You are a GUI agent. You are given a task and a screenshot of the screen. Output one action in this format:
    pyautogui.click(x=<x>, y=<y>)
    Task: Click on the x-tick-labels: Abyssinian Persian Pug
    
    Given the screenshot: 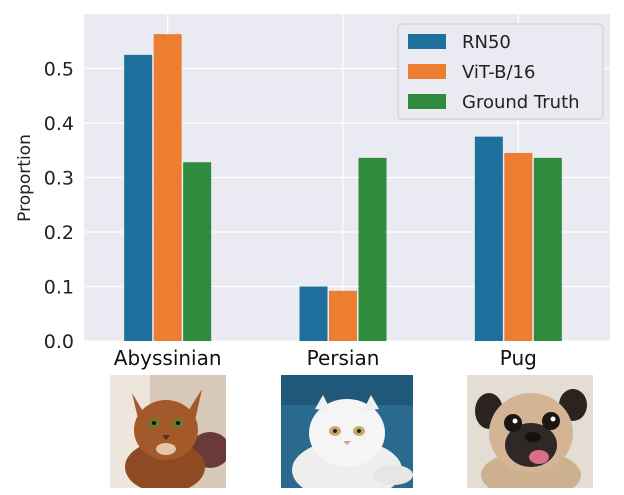 What is the action you would take?
    pyautogui.click(x=325, y=358)
    